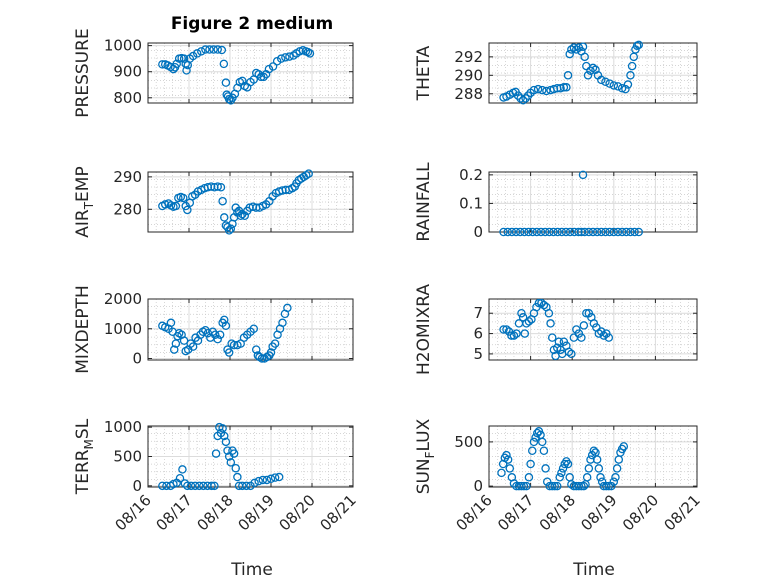 The width and height of the screenshot is (778, 583). I want to click on y-tick-label: 2000, so click(123, 299).